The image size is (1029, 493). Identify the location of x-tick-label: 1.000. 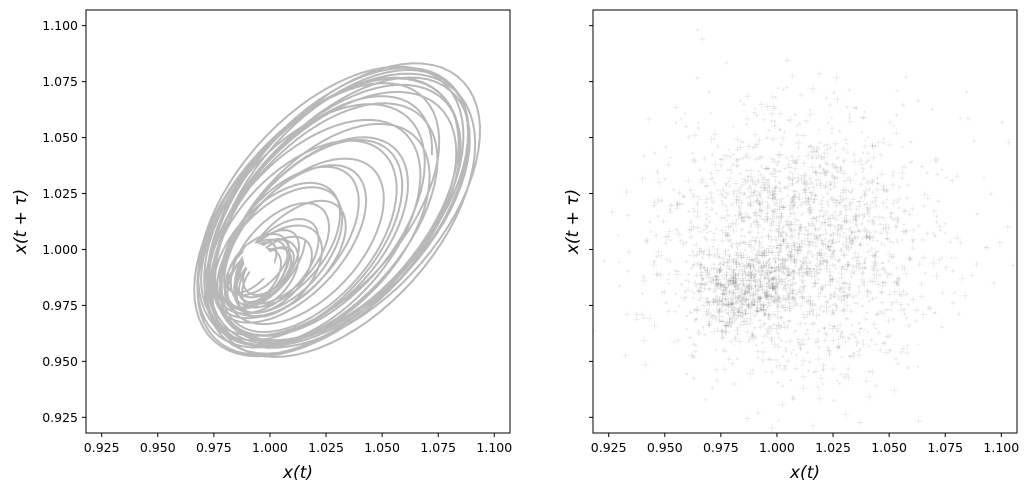
(270, 447).